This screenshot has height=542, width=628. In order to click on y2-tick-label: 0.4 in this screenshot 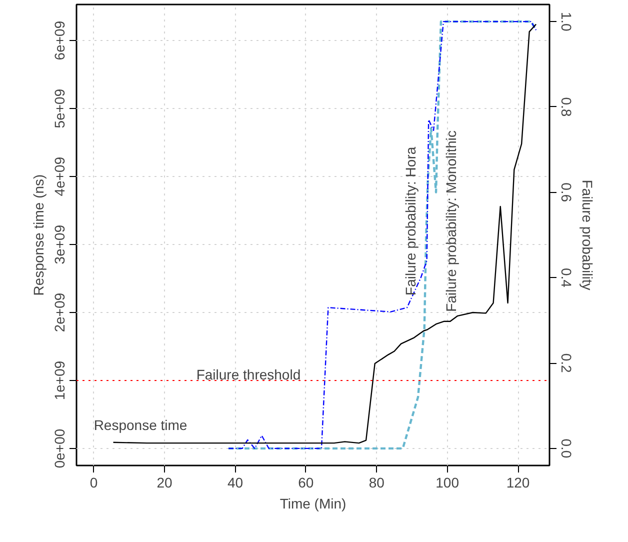, I will do `click(566, 278)`.